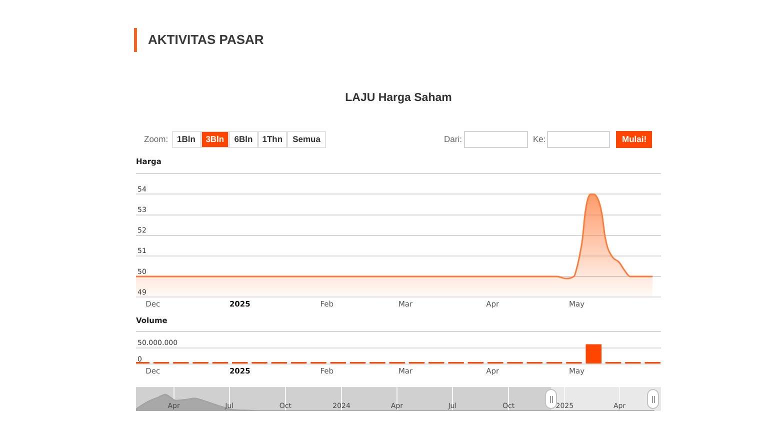 The height and width of the screenshot is (432, 768). What do you see at coordinates (398, 98) in the screenshot?
I see `chart-subtitle: LAJU Harga Saham` at bounding box center [398, 98].